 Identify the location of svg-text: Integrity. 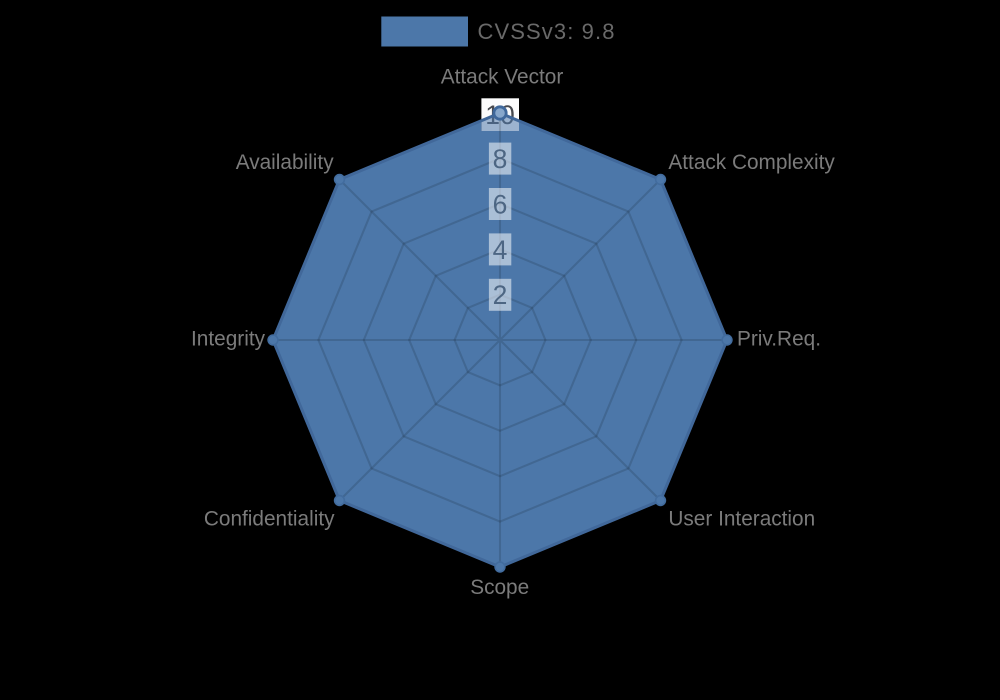
(228, 339).